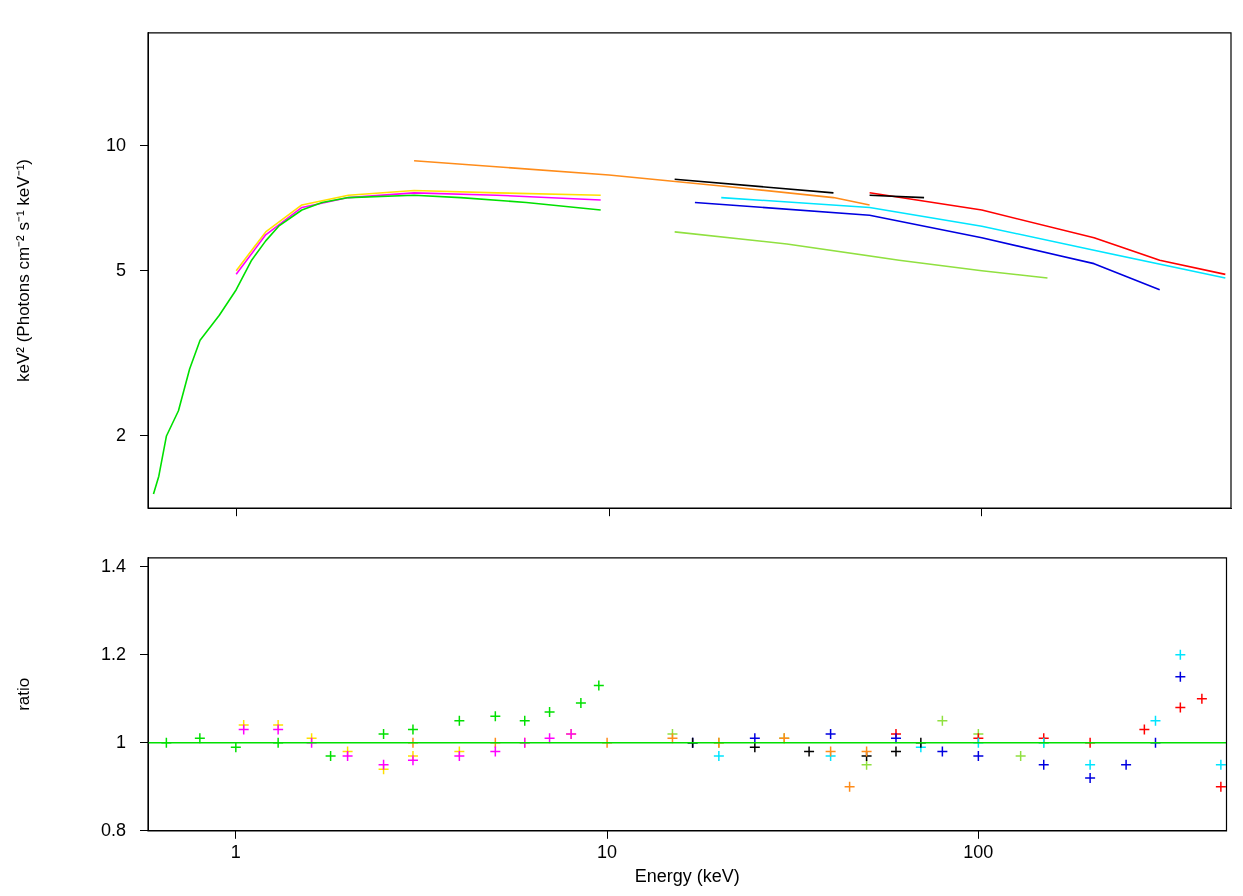 Image resolution: width=1243 pixels, height=896 pixels. Describe the element at coordinates (113, 653) in the screenshot. I see `y-tick-label: 1.2` at that location.